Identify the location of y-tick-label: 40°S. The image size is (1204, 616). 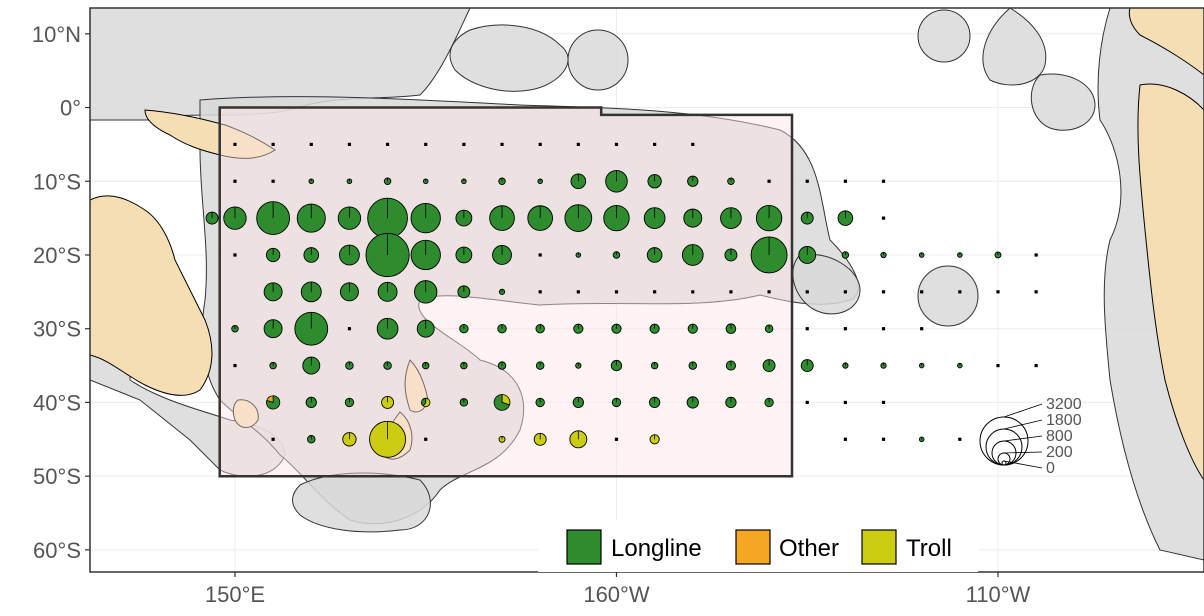
(57, 402).